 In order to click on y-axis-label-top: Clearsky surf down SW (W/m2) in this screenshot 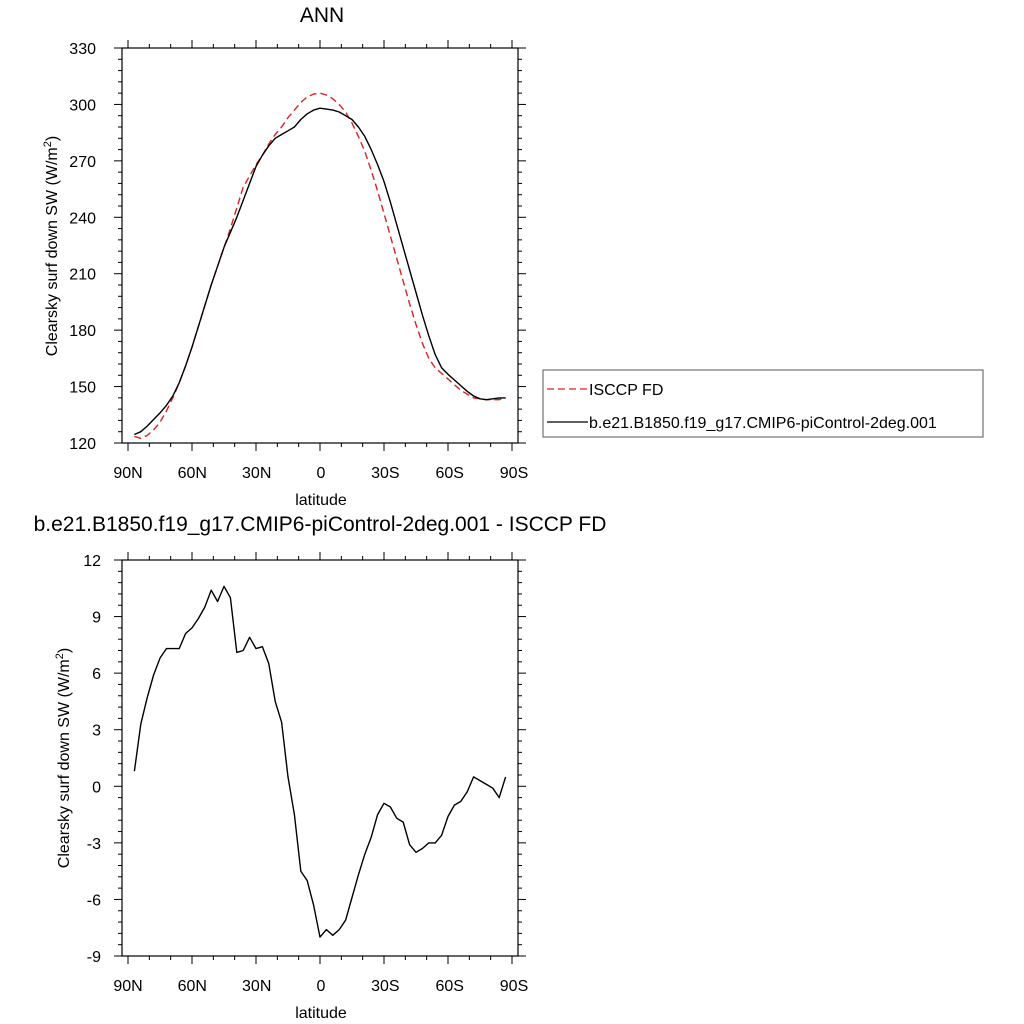, I will do `click(51, 246)`.